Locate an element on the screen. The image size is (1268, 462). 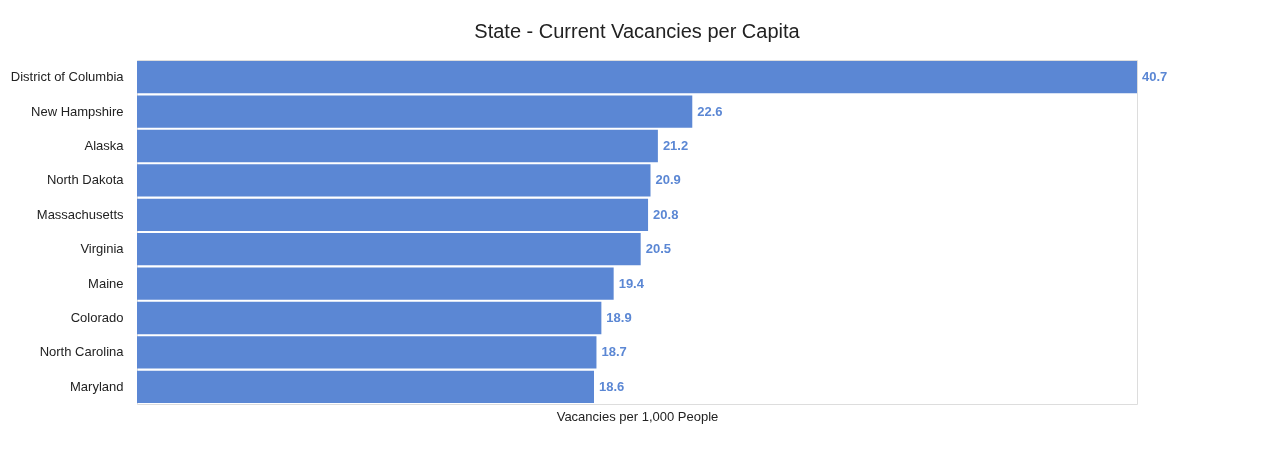
data-label: 20.5 is located at coordinates (658, 249).